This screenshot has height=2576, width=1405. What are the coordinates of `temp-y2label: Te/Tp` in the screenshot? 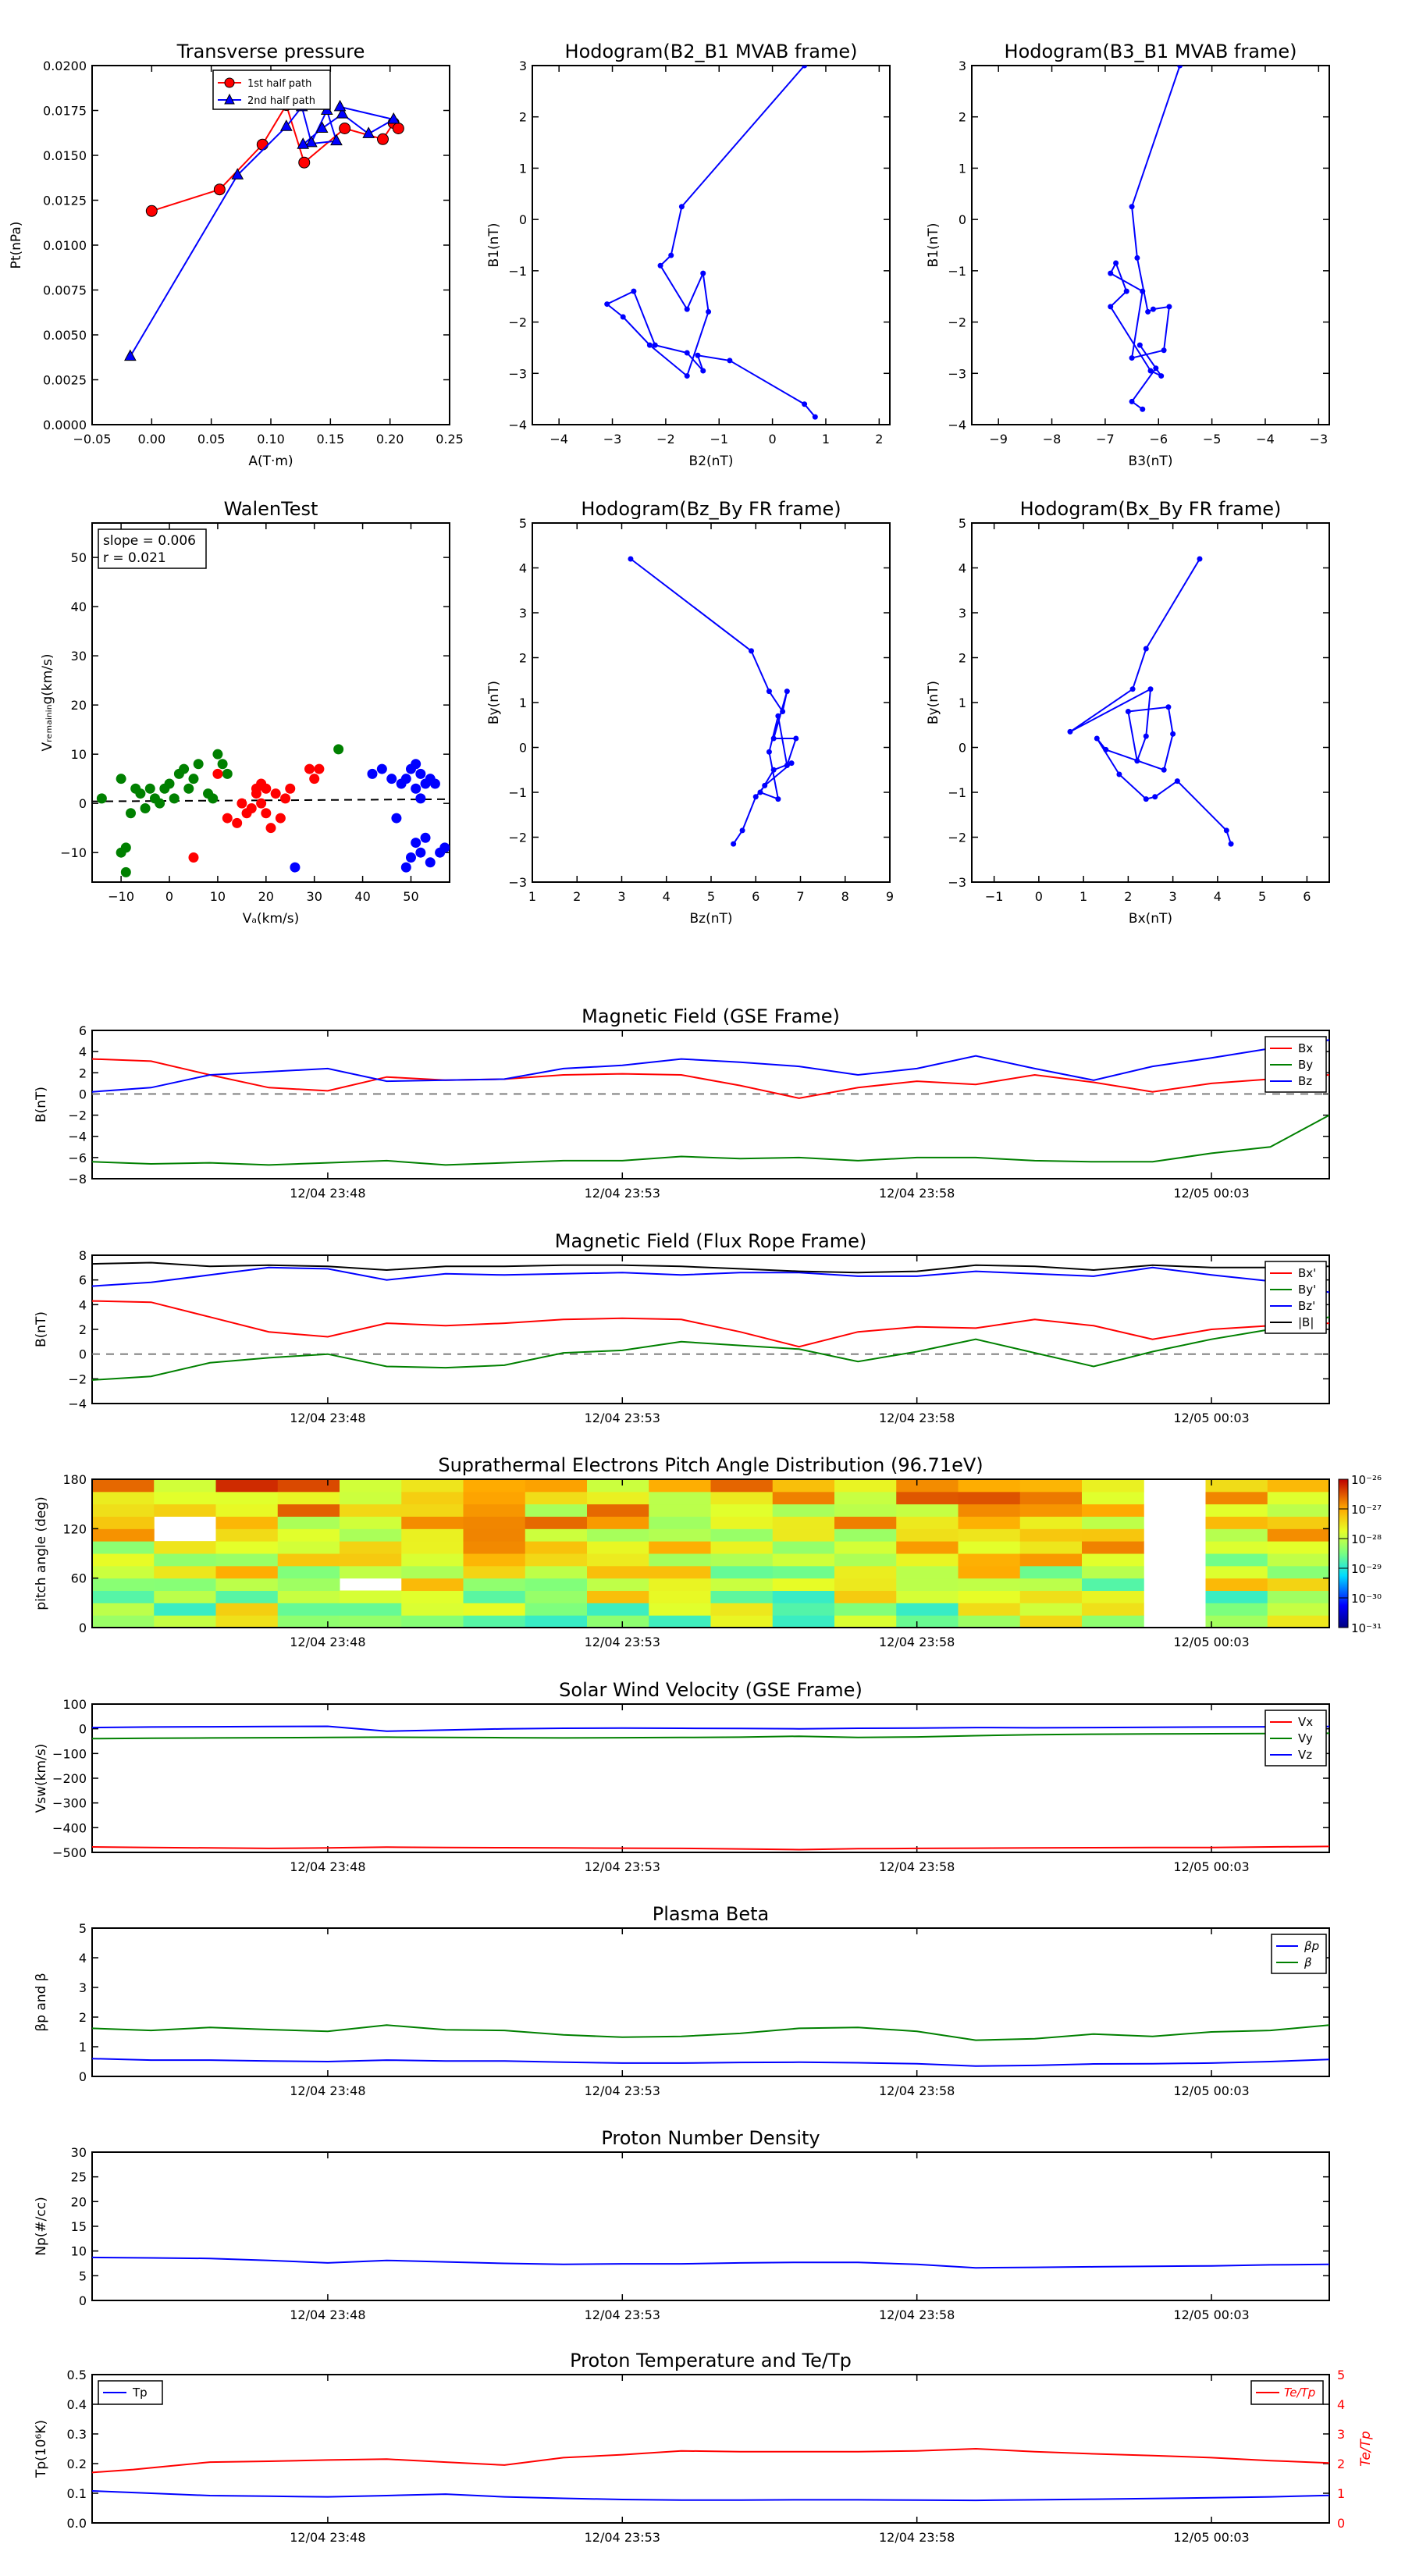 It's located at (1366, 2449).